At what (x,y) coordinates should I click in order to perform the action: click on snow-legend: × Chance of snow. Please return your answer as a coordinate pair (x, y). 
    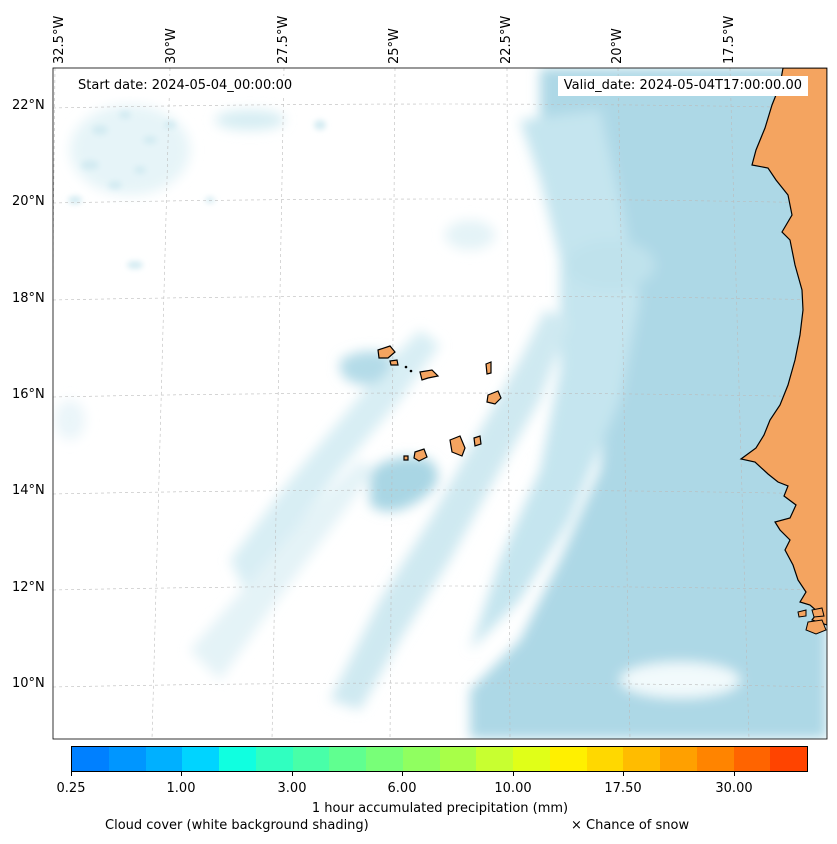
    Looking at the image, I should click on (630, 825).